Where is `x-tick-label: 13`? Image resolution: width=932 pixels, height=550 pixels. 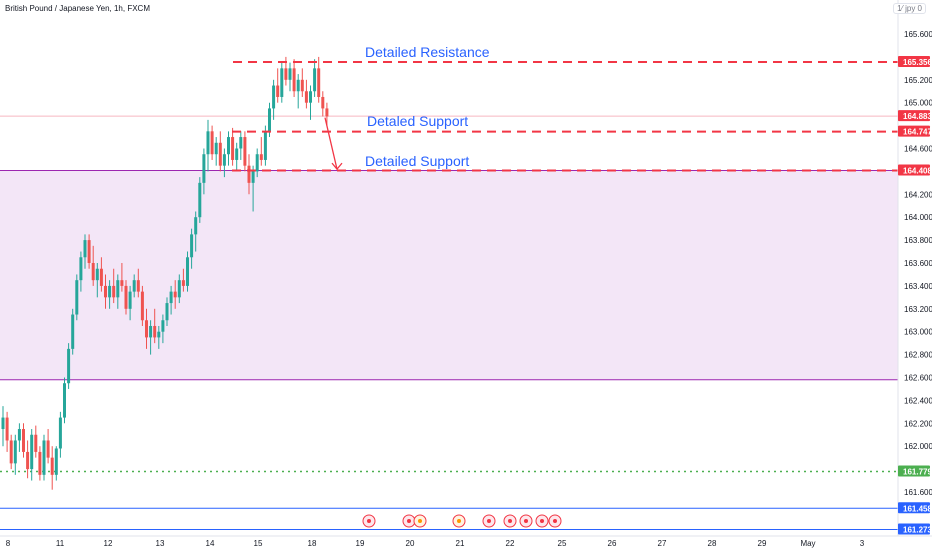
x-tick-label: 13 is located at coordinates (160, 543).